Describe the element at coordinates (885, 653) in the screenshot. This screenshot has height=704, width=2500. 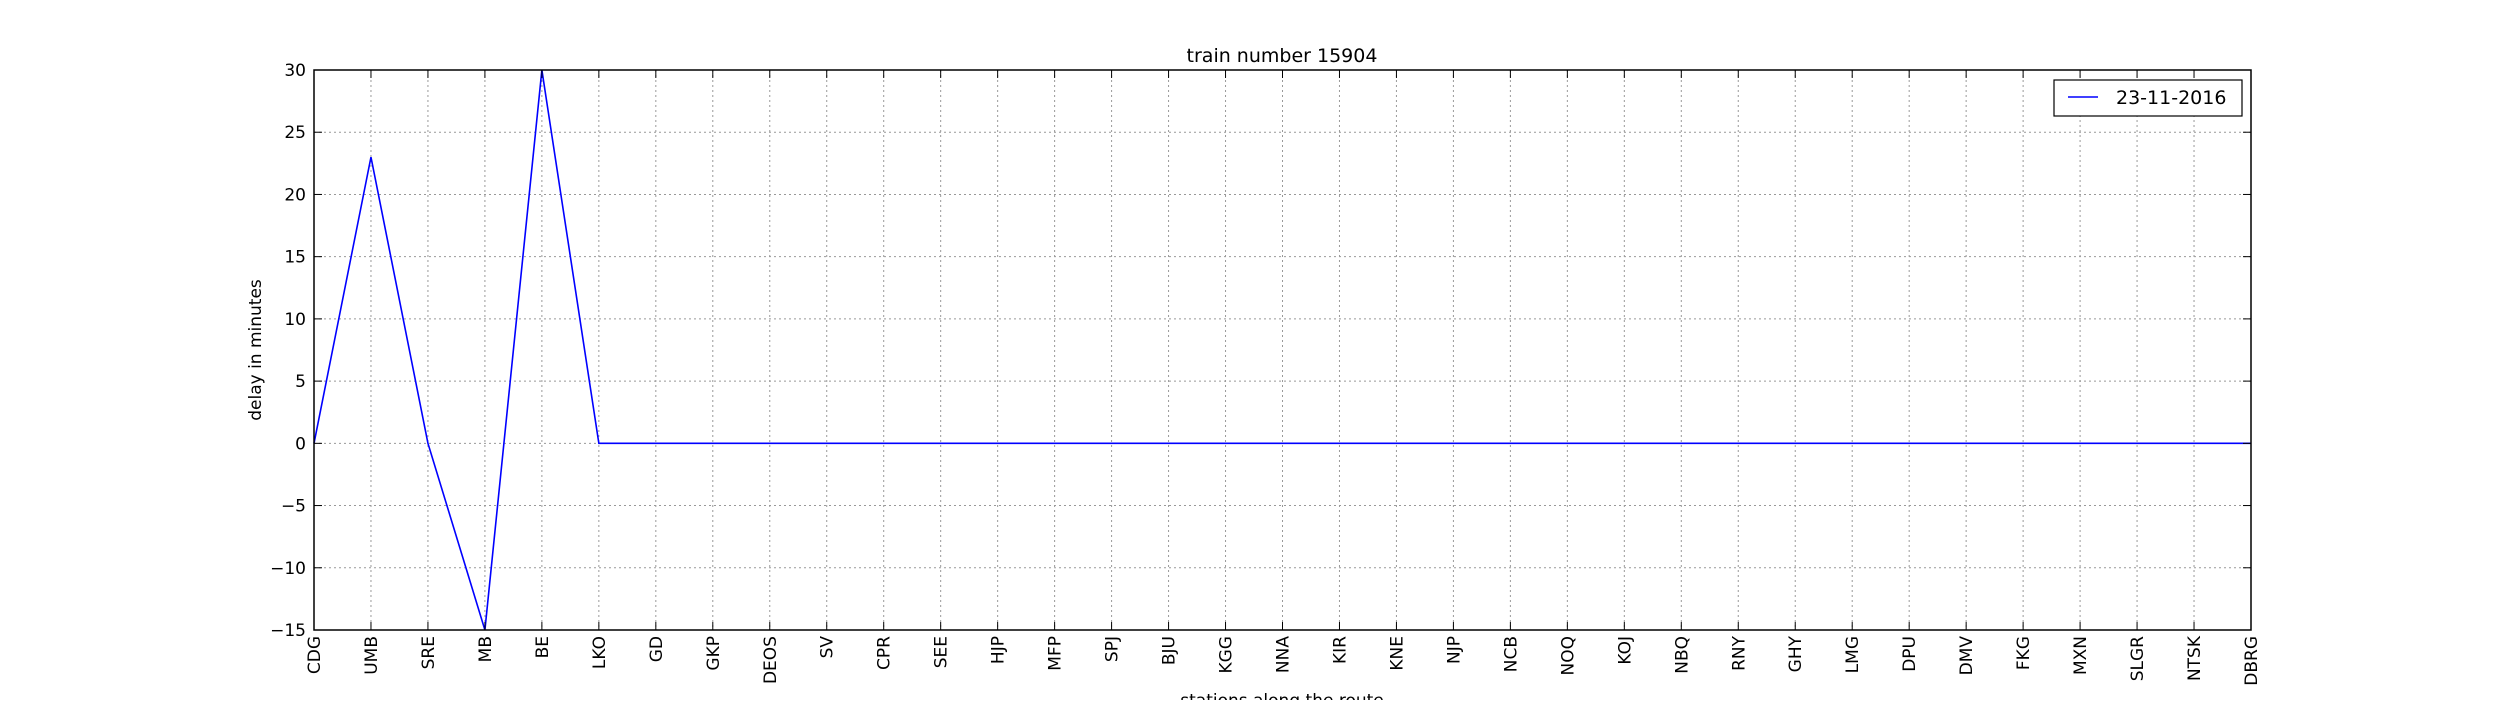
I see `x-tick-label: CPR` at that location.